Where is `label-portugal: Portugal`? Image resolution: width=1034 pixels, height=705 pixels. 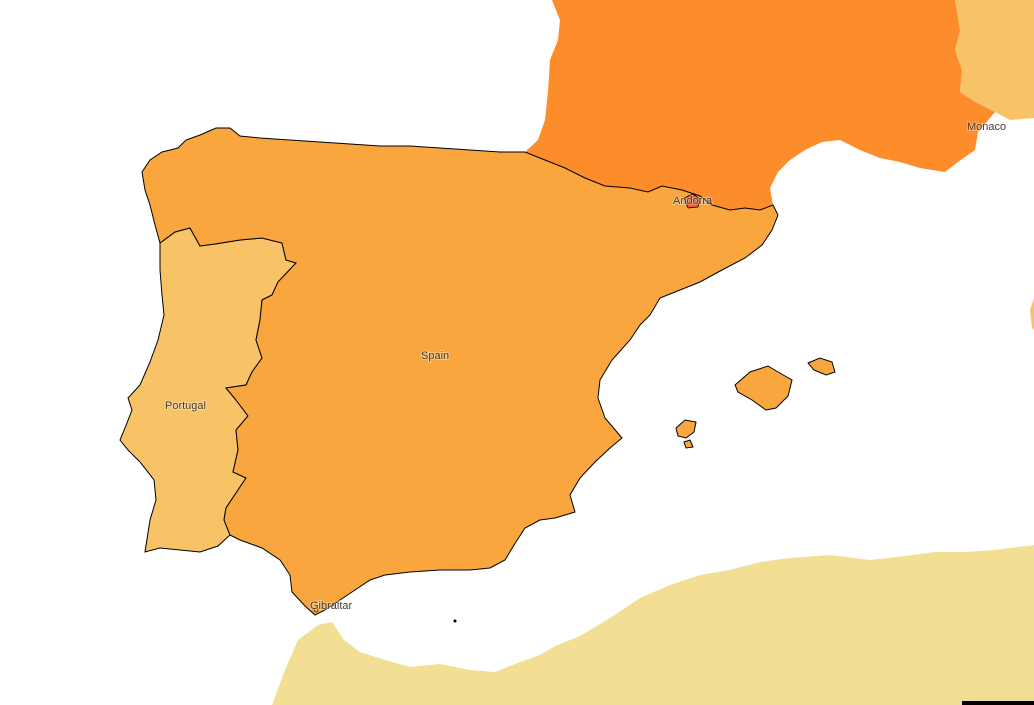 label-portugal: Portugal is located at coordinates (185, 406).